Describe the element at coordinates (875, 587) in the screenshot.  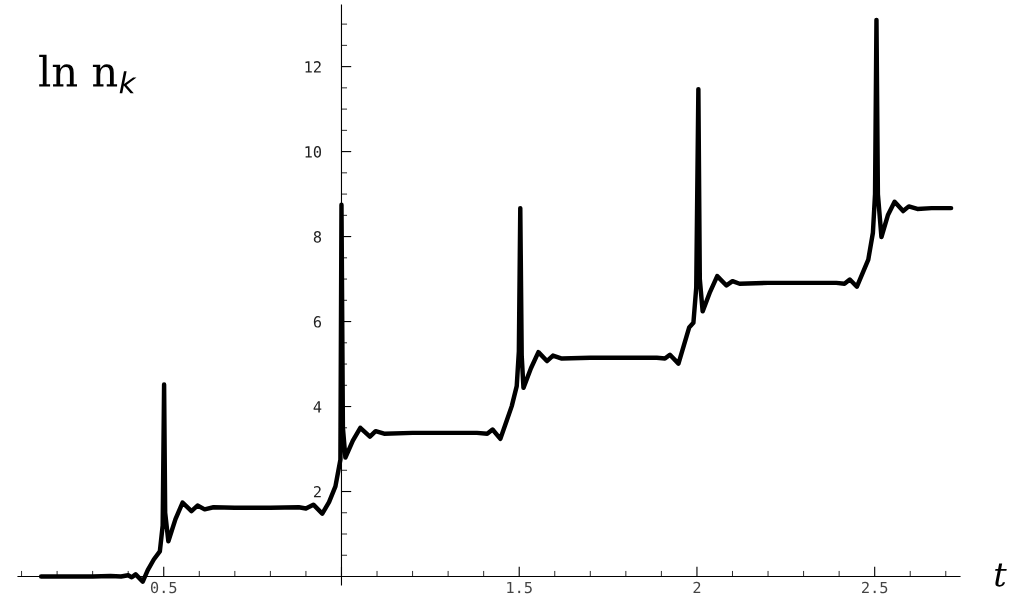
I see `x-tick-label: 2.5` at that location.